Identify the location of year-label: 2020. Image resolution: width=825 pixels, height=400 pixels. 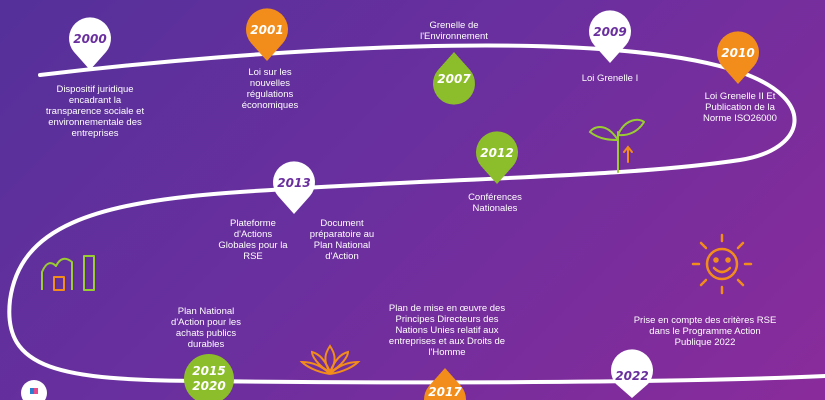
(208, 386).